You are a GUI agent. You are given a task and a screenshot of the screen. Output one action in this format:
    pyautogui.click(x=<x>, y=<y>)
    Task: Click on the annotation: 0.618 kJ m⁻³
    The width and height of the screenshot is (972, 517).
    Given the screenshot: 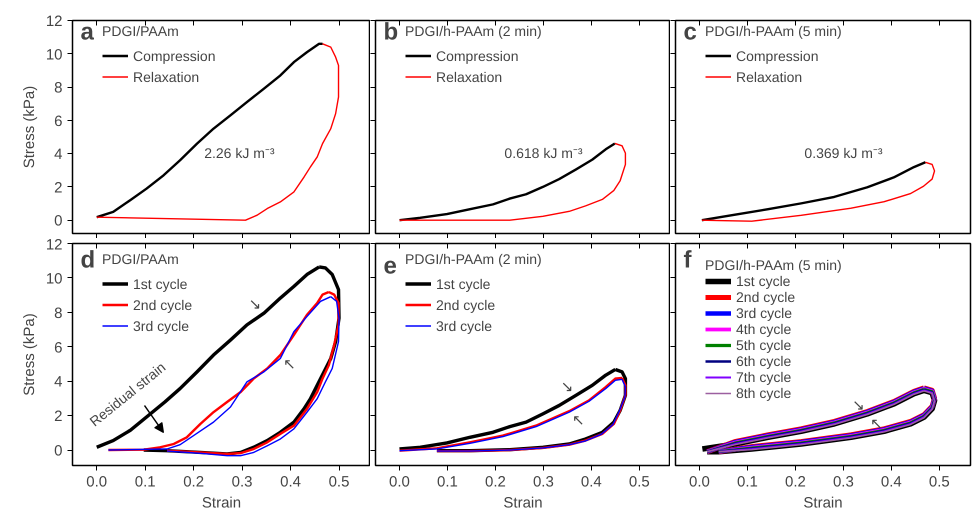 What is the action you would take?
    pyautogui.click(x=543, y=152)
    